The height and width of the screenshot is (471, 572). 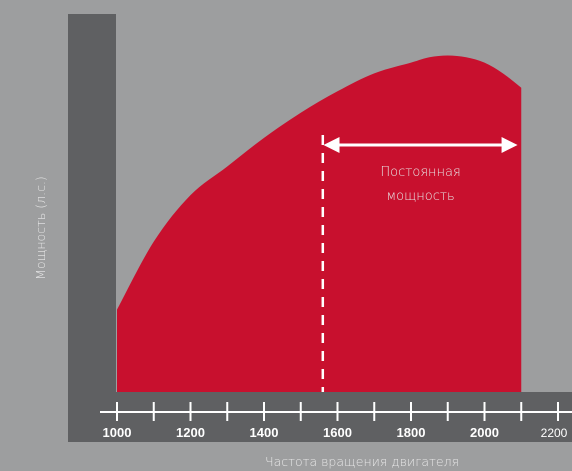 What do you see at coordinates (509, 145) in the screenshot?
I see `arrow-head-right` at bounding box center [509, 145].